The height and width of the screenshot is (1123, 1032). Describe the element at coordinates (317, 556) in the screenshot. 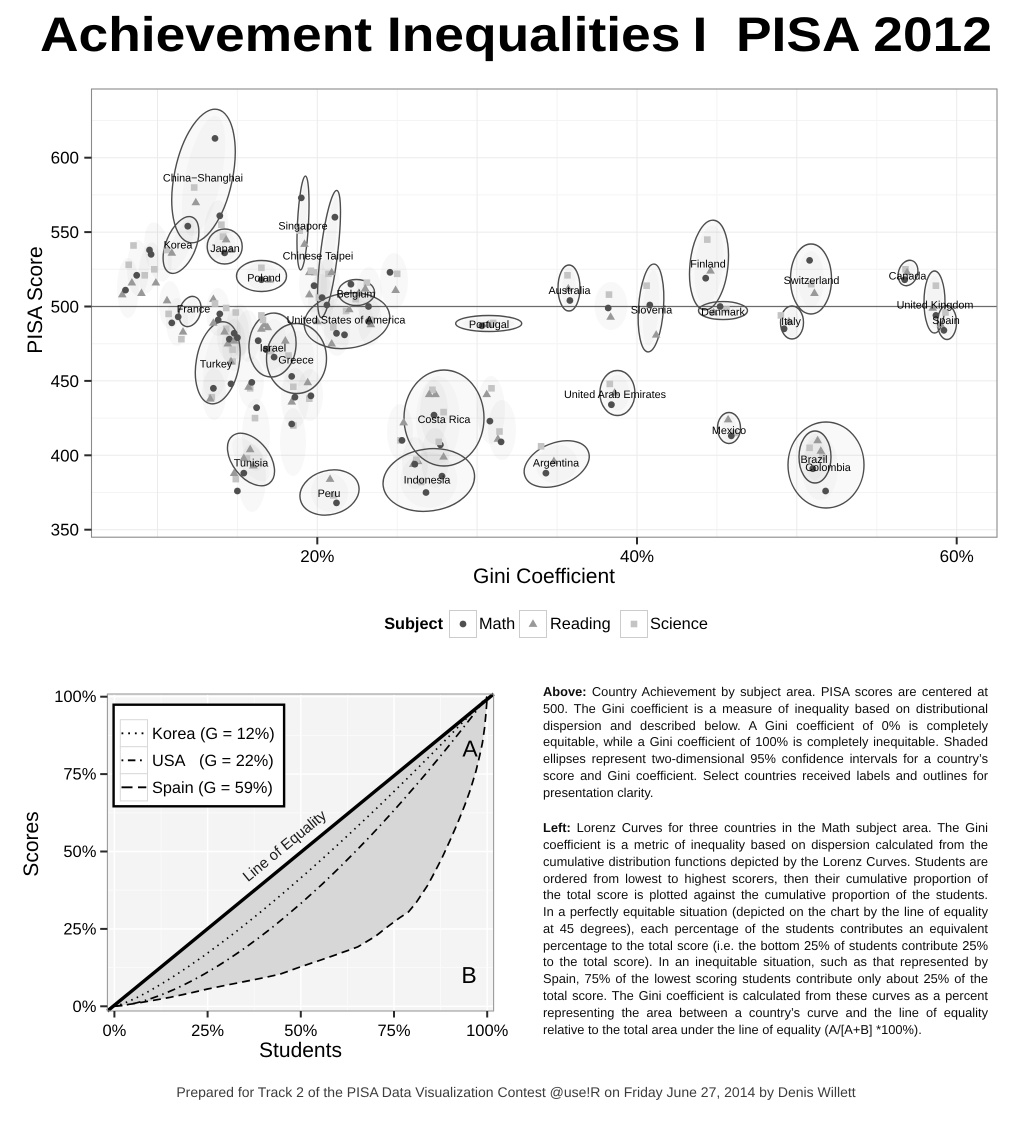

I see `svg-text: 20%` at that location.